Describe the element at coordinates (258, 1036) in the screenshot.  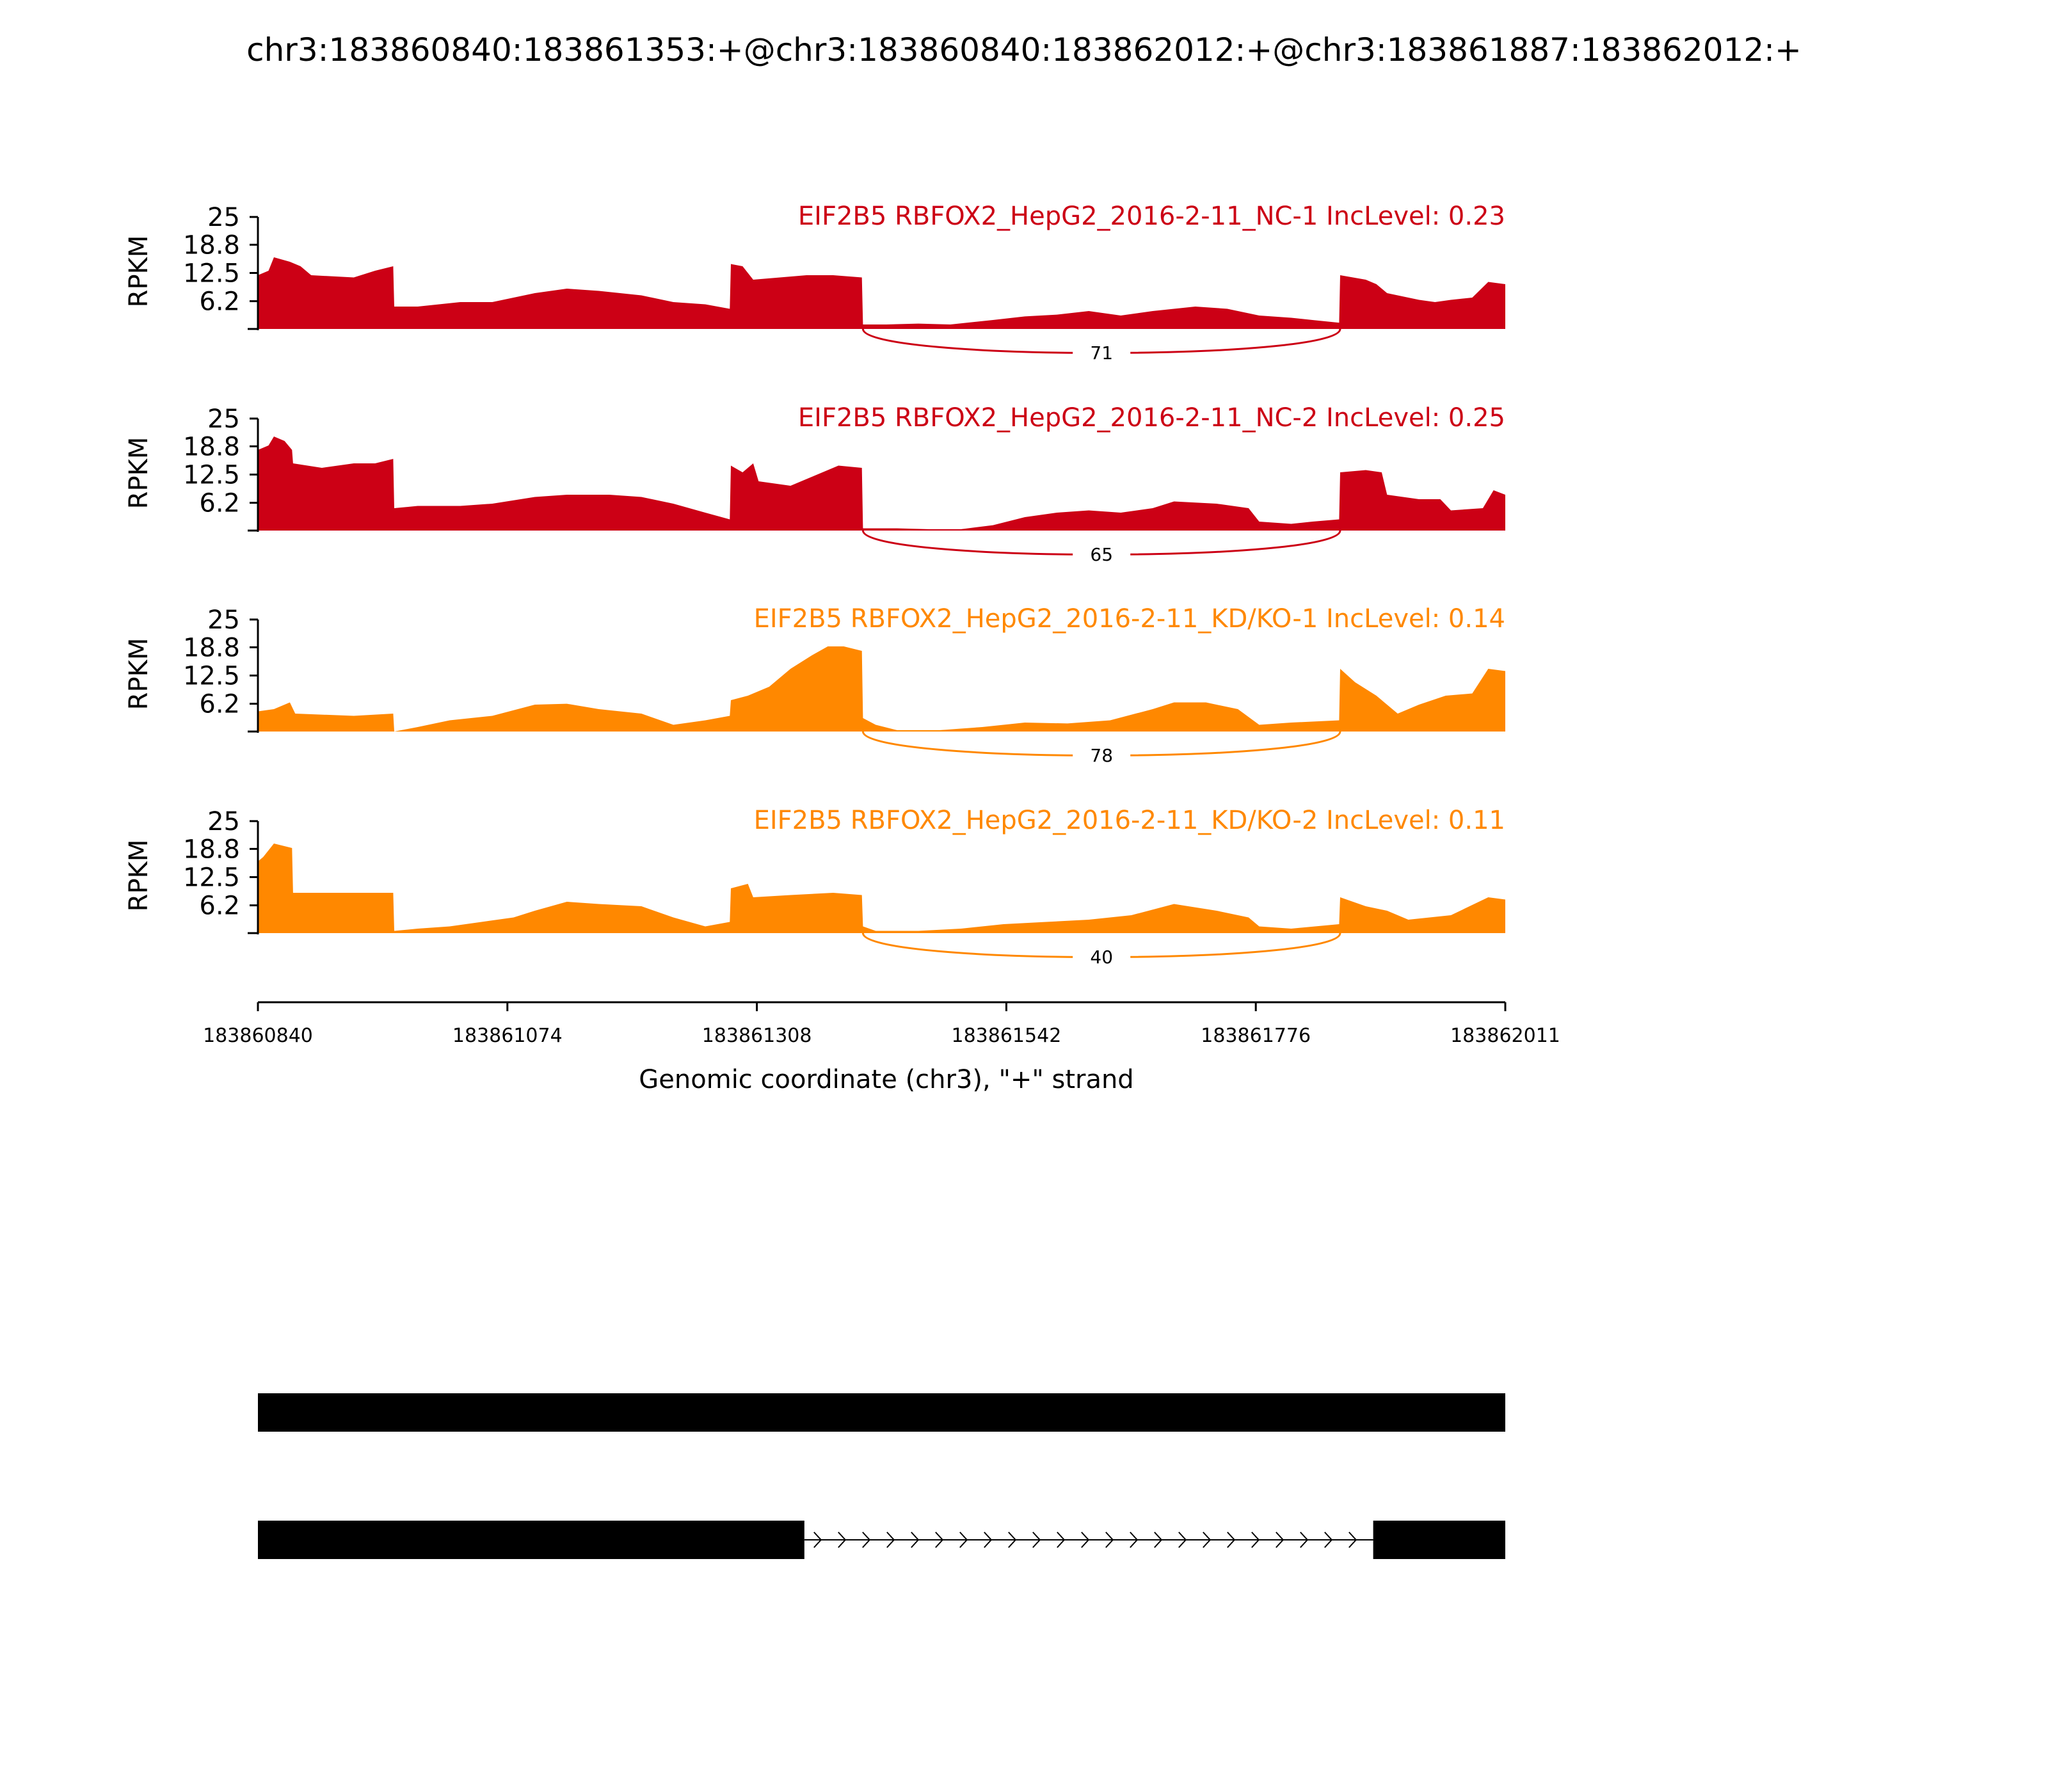
I see `x-tick-label: 183860840` at that location.